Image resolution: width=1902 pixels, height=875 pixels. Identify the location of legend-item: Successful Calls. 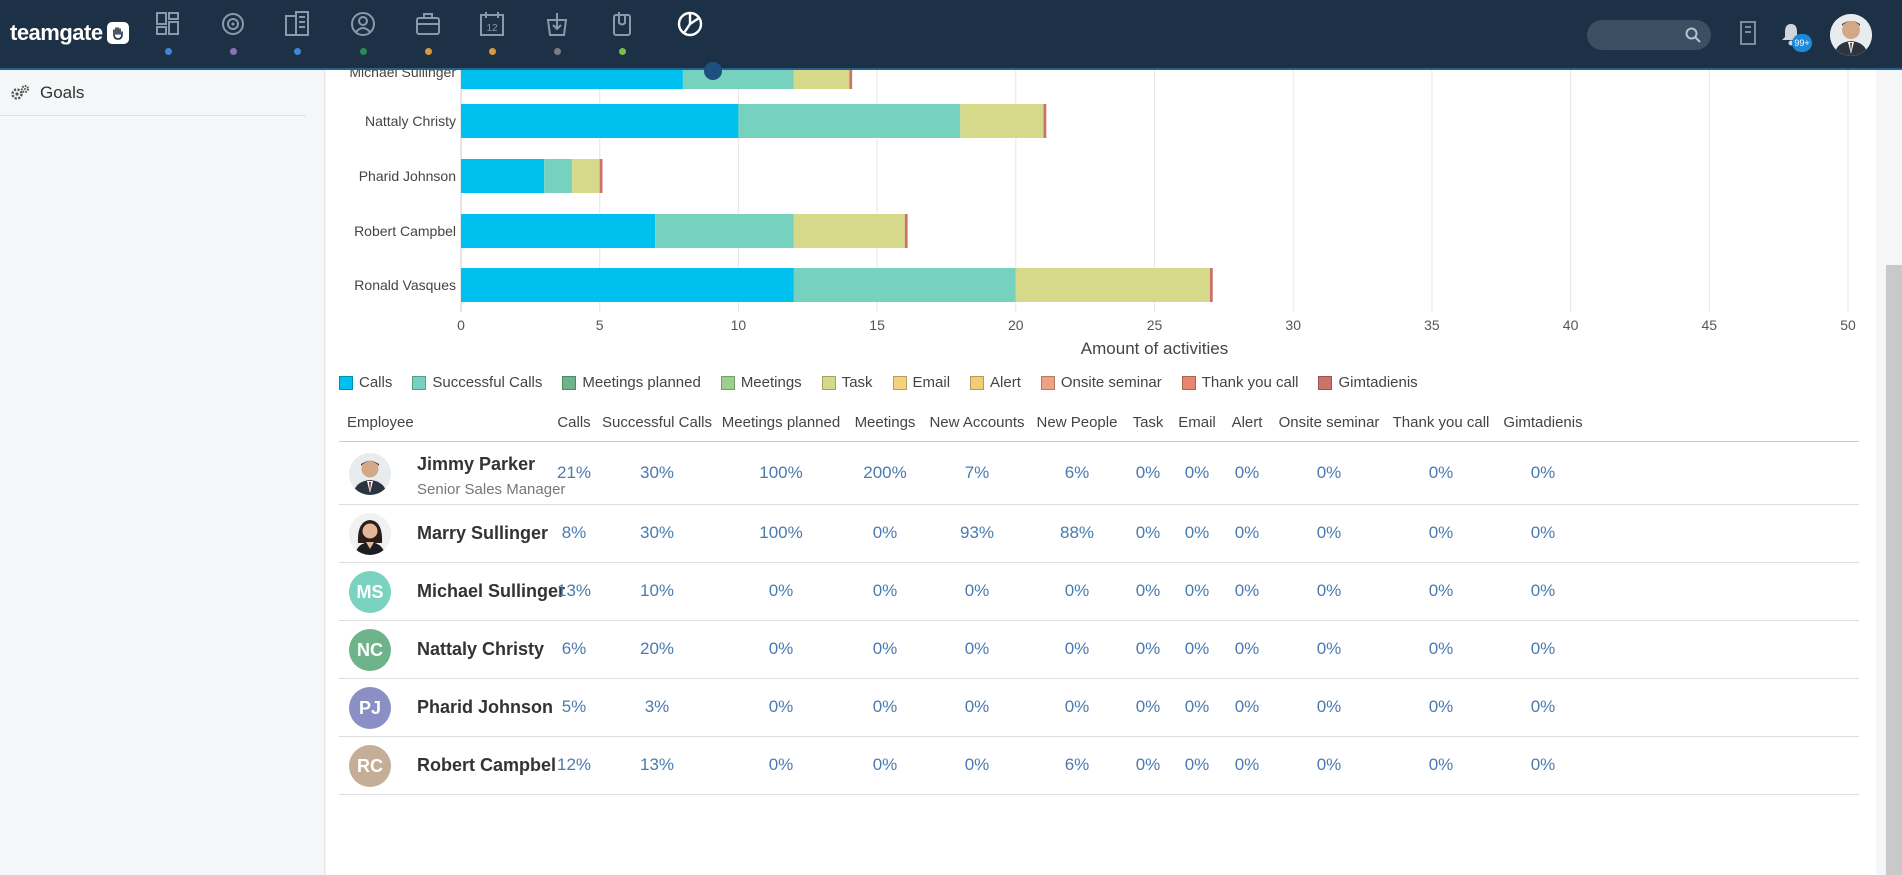
(477, 382).